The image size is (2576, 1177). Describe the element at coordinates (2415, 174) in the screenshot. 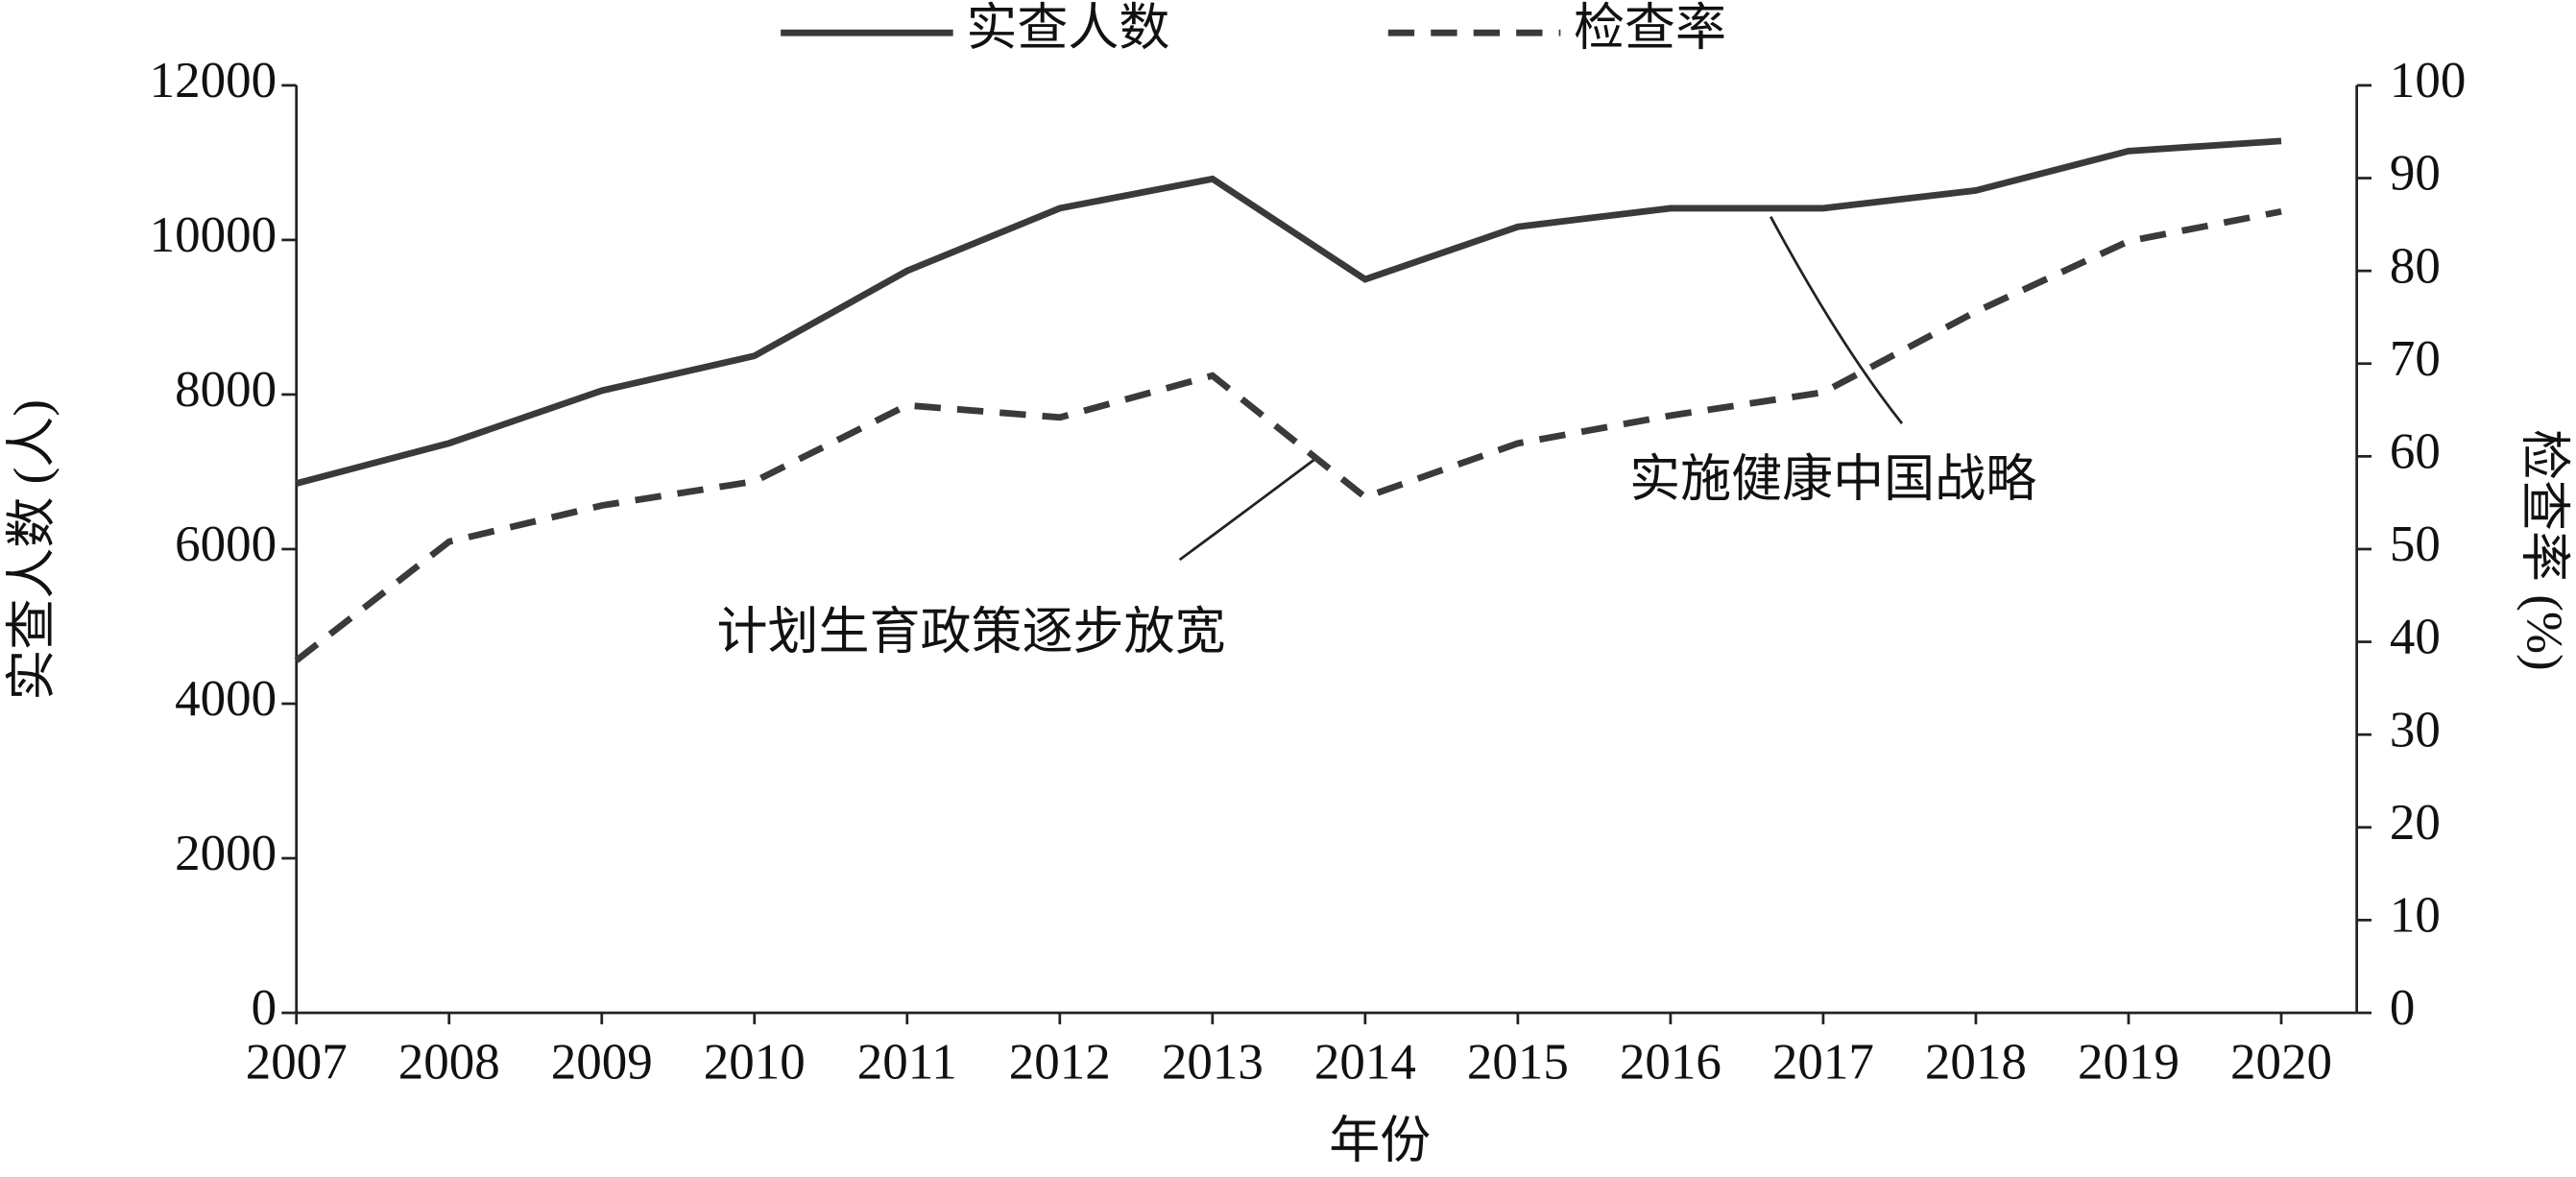

I see `y2-tick-label: 90` at that location.